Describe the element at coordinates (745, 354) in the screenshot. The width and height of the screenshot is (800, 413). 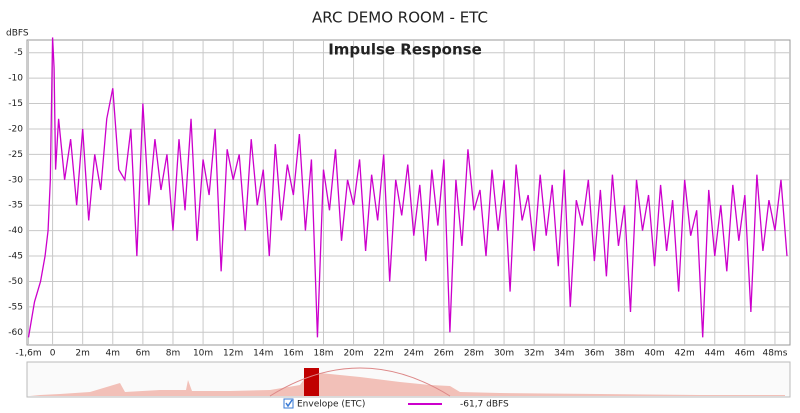
I see `x-tick-label: 46m` at that location.